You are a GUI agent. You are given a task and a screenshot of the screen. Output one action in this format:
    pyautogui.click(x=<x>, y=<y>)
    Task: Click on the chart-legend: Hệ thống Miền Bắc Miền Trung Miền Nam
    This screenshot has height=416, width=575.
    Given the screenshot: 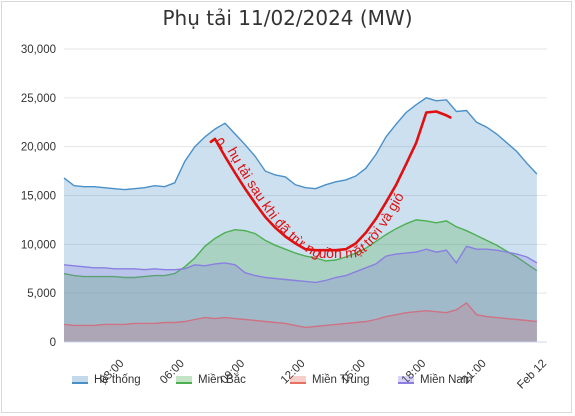 What is the action you would take?
    pyautogui.click(x=287, y=385)
    